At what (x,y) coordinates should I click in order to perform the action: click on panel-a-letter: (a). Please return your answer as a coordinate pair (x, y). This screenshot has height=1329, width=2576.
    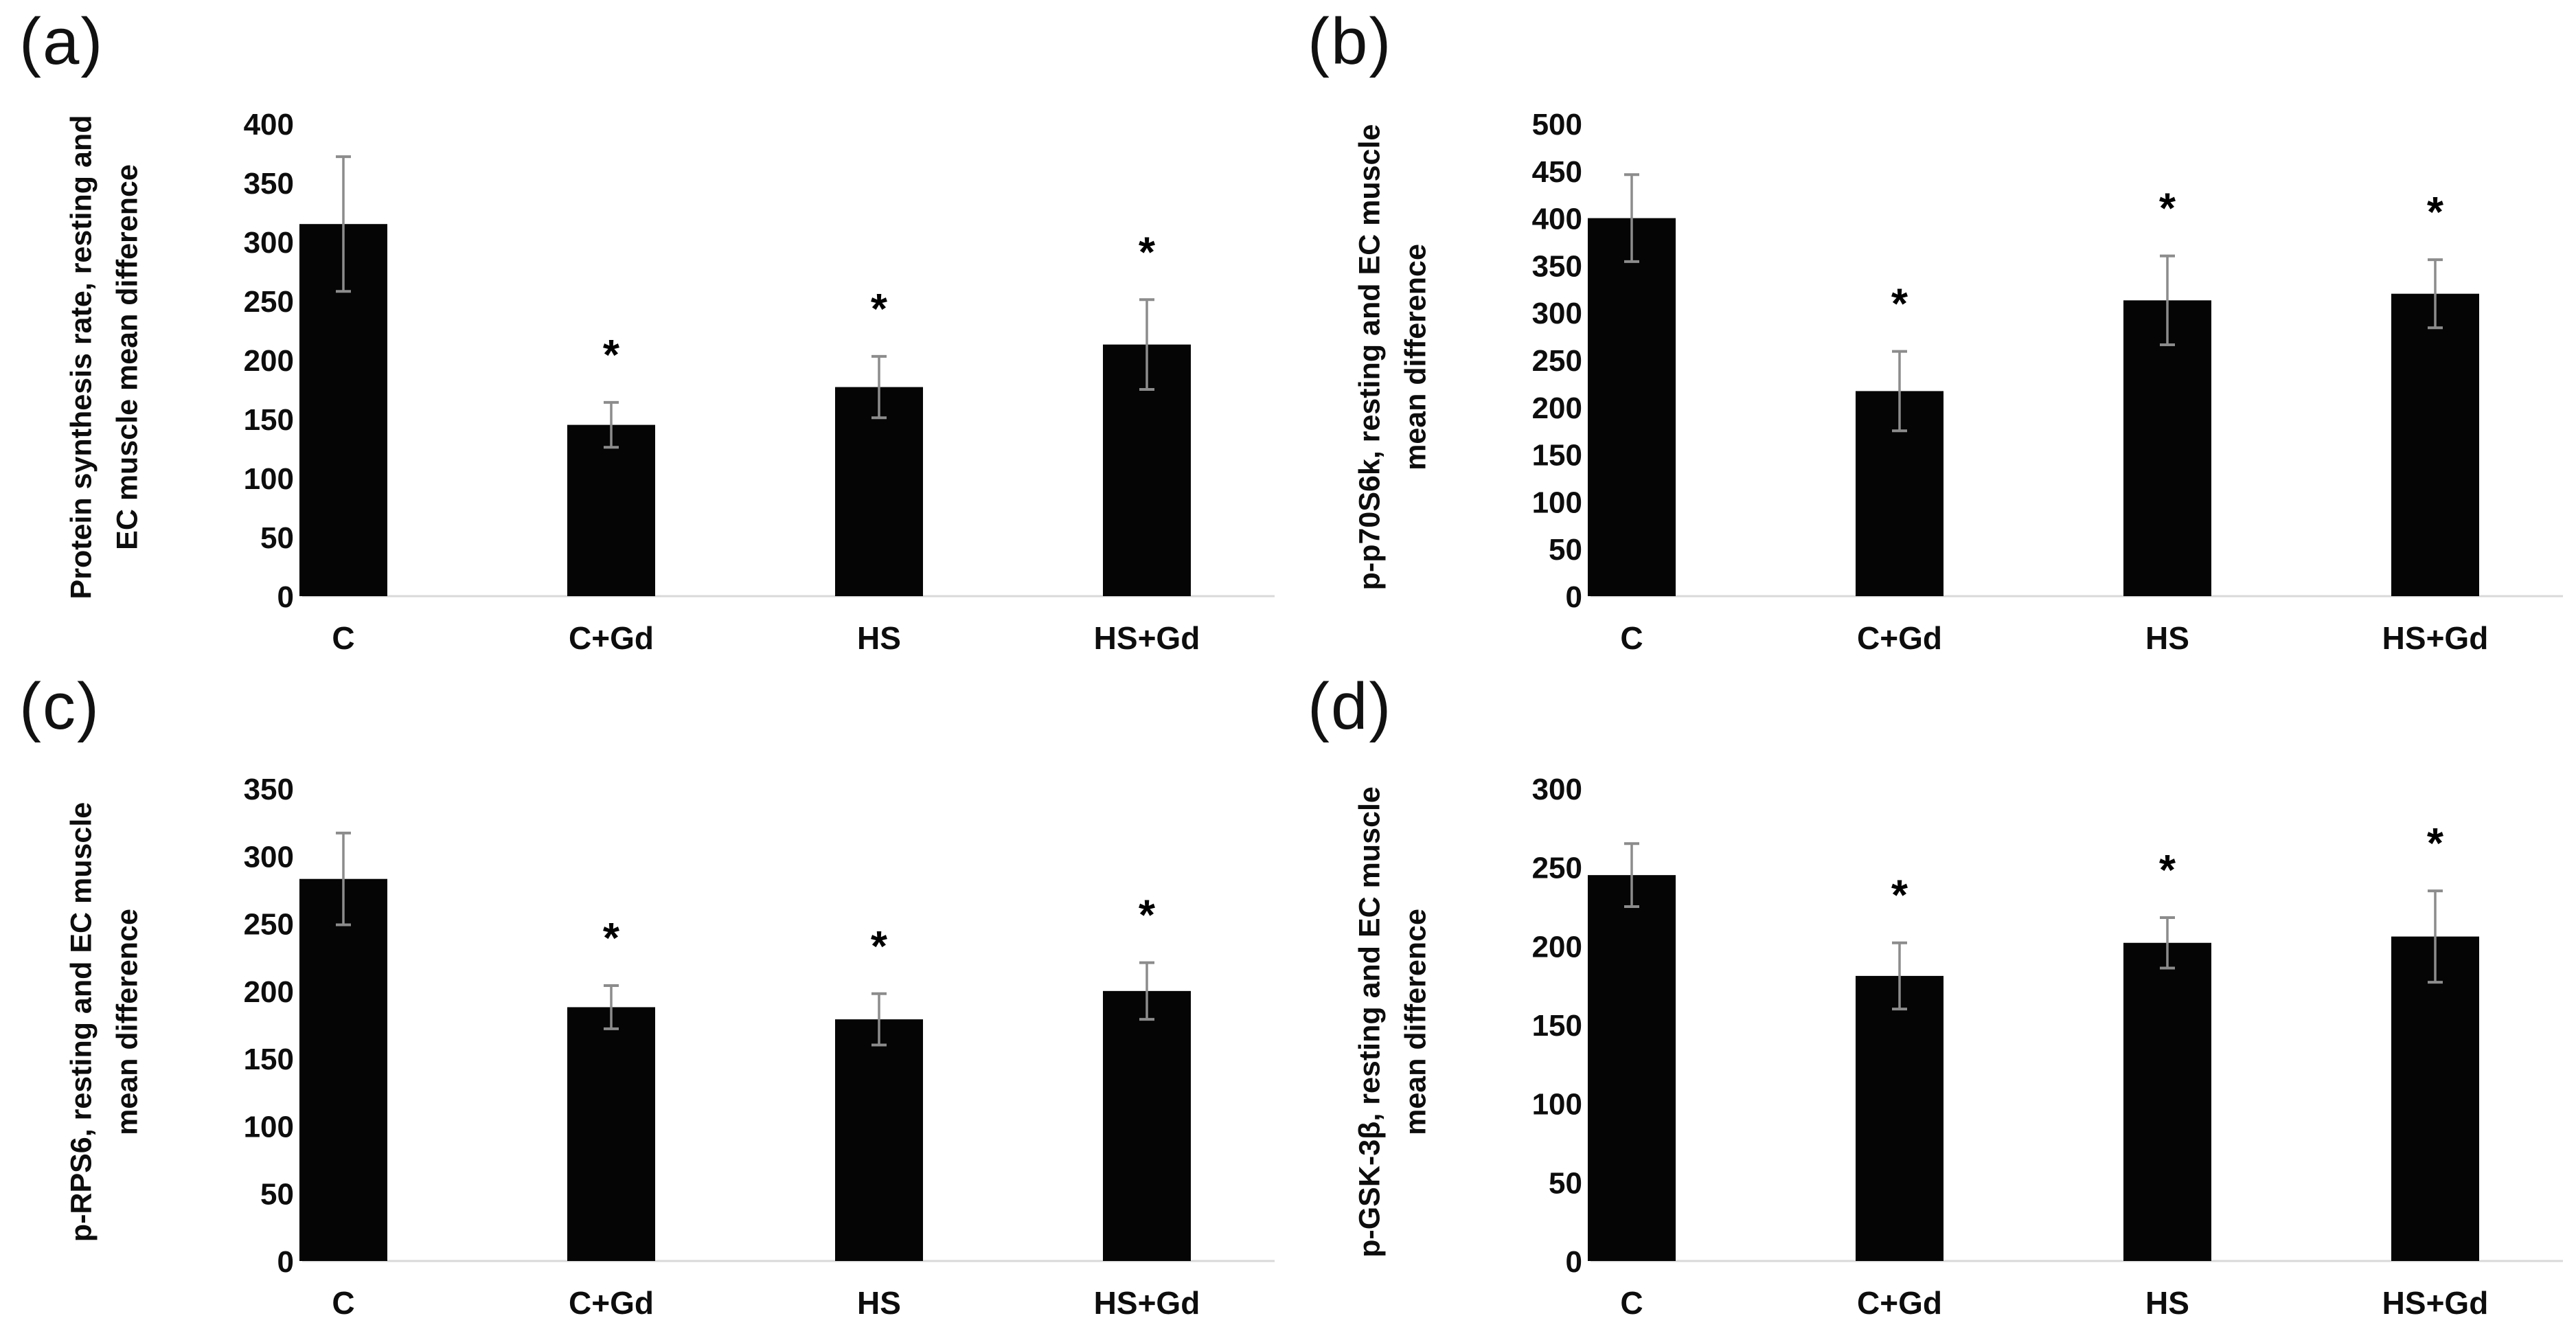
    Looking at the image, I should click on (61, 41).